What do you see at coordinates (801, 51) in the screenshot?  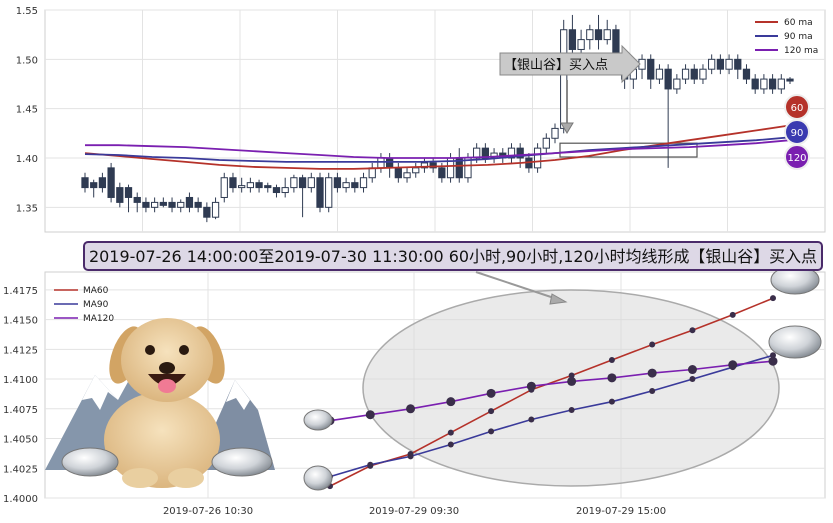 I see `legend-label-120: 120 ma` at bounding box center [801, 51].